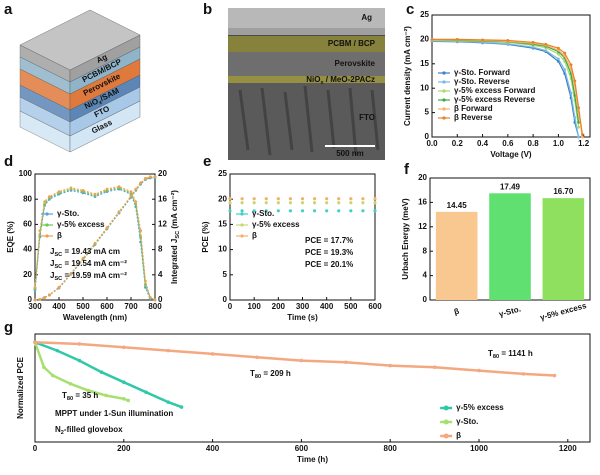 The width and height of the screenshot is (600, 475). What do you see at coordinates (366, 17) in the screenshot?
I see `sem-label: Ag` at bounding box center [366, 17].